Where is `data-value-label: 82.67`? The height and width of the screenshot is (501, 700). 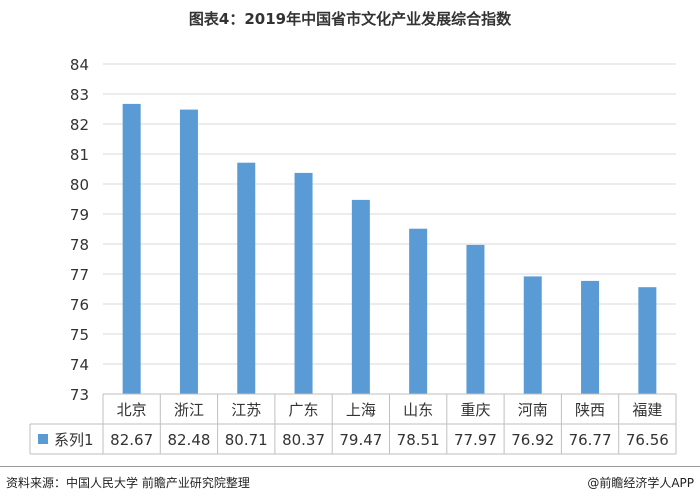
data-value-label: 82.67 is located at coordinates (131, 440).